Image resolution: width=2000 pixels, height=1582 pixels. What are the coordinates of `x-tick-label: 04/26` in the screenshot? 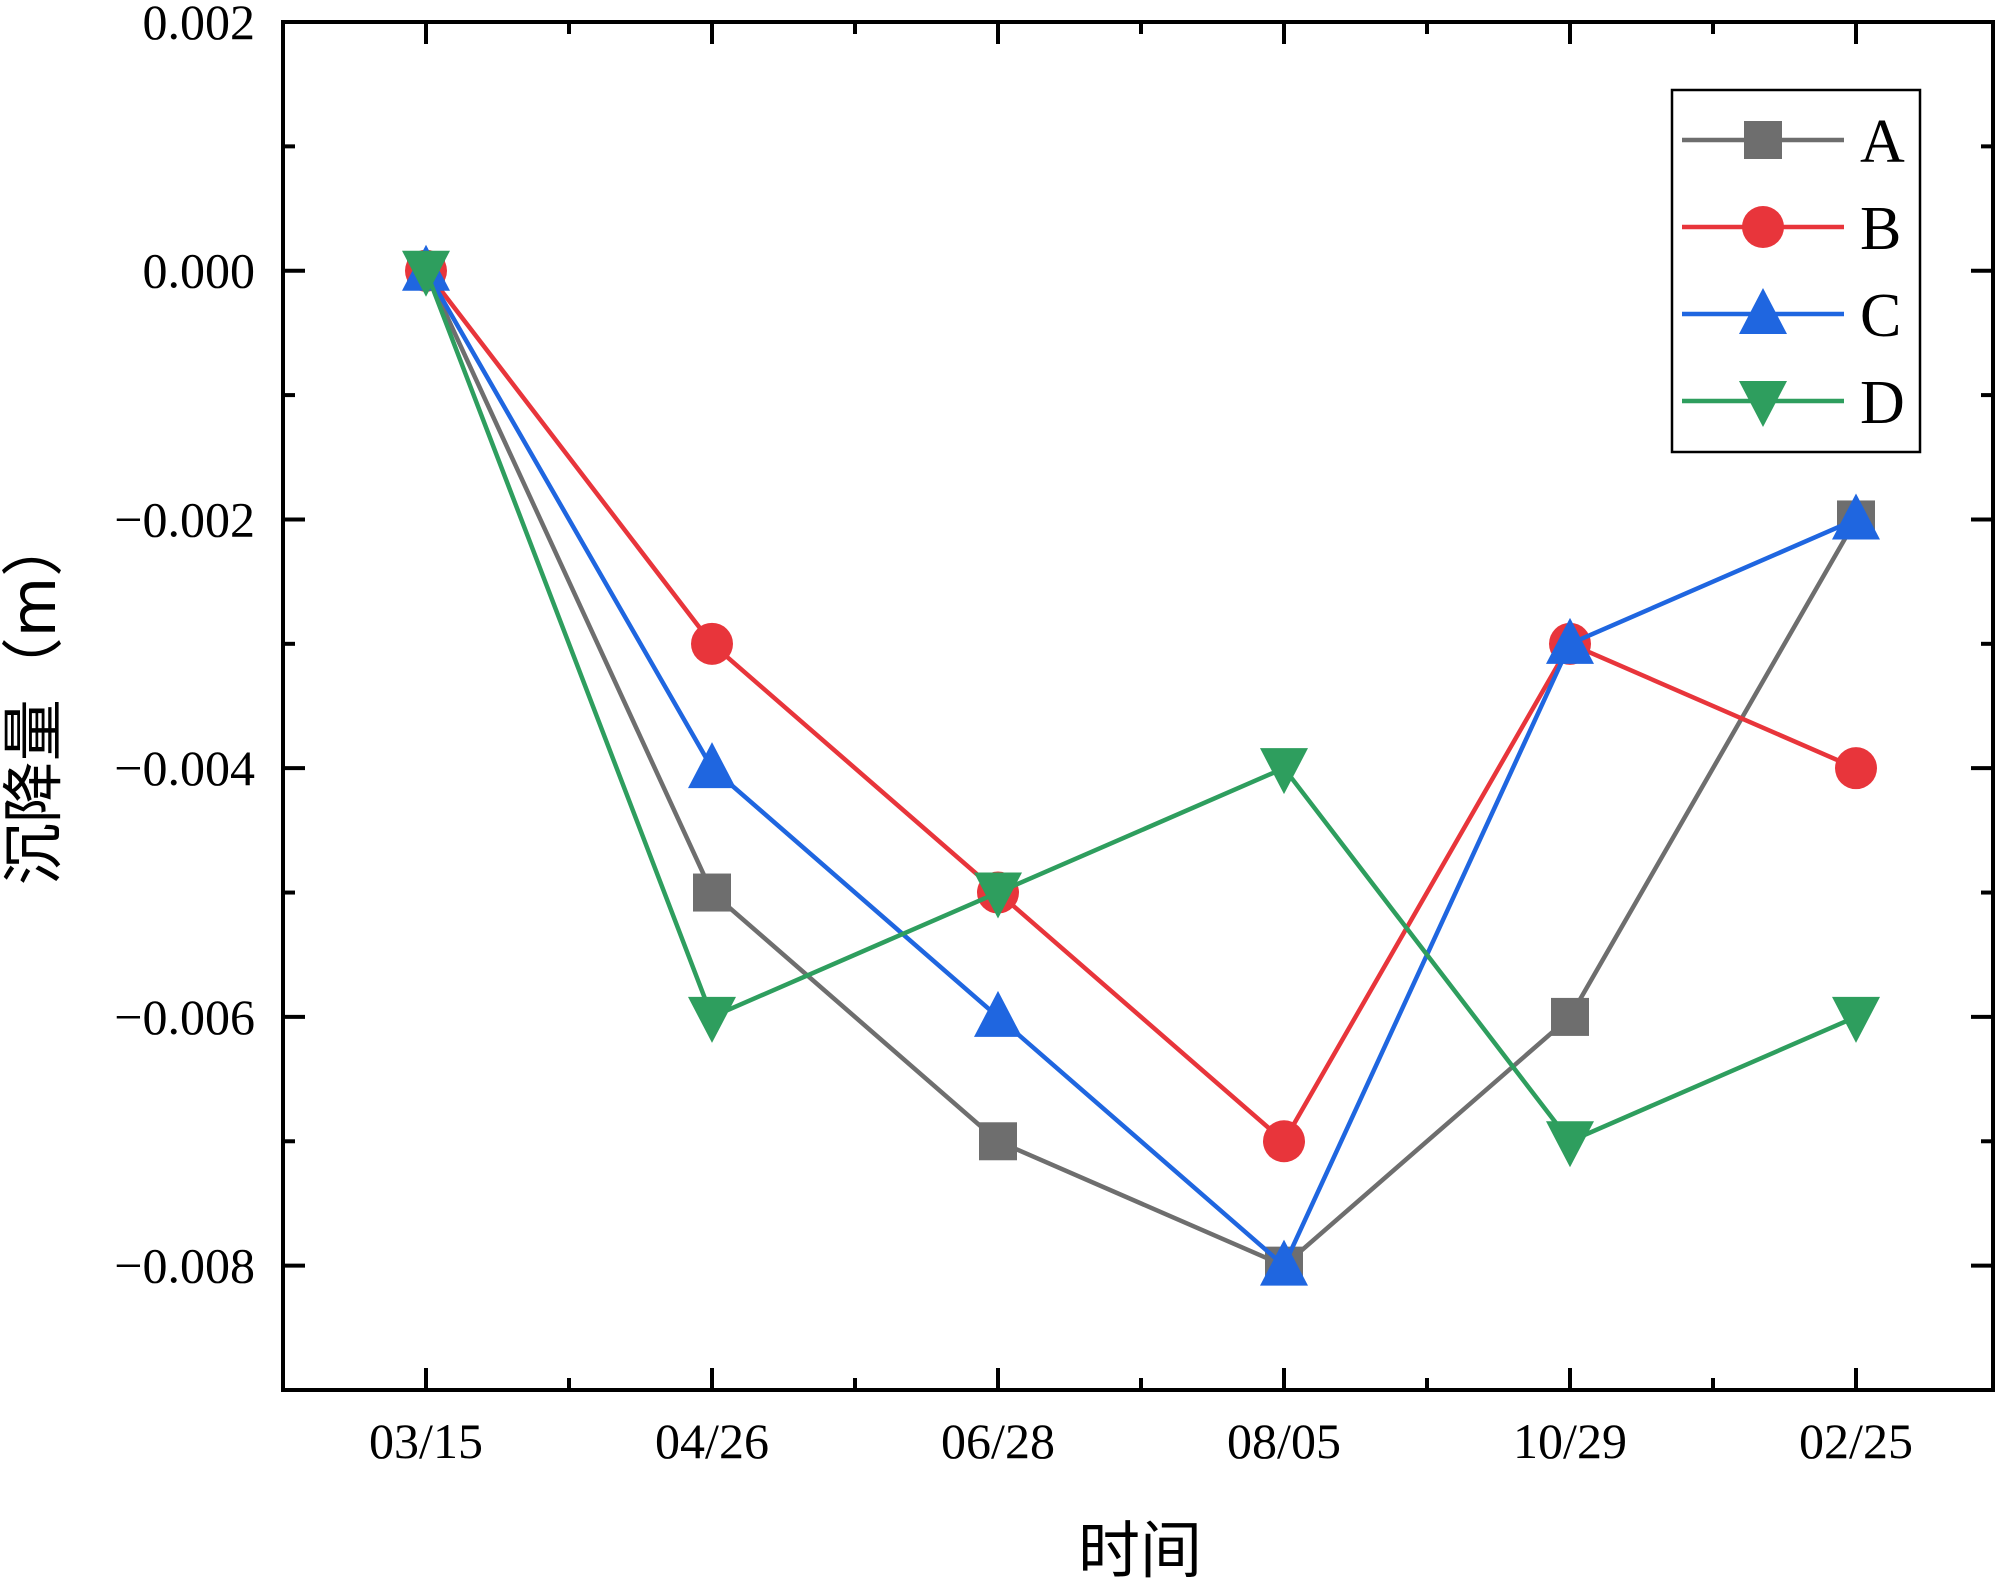 It's located at (712, 1441).